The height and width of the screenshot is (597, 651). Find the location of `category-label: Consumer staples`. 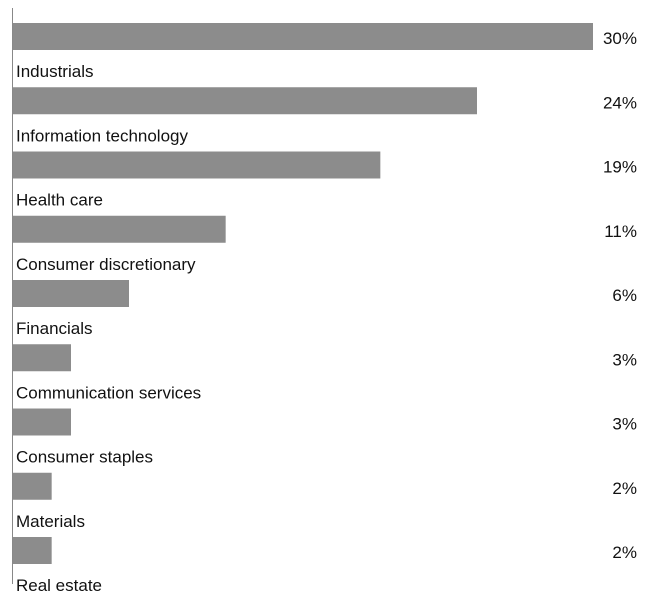

category-label: Consumer staples is located at coordinates (84, 457).